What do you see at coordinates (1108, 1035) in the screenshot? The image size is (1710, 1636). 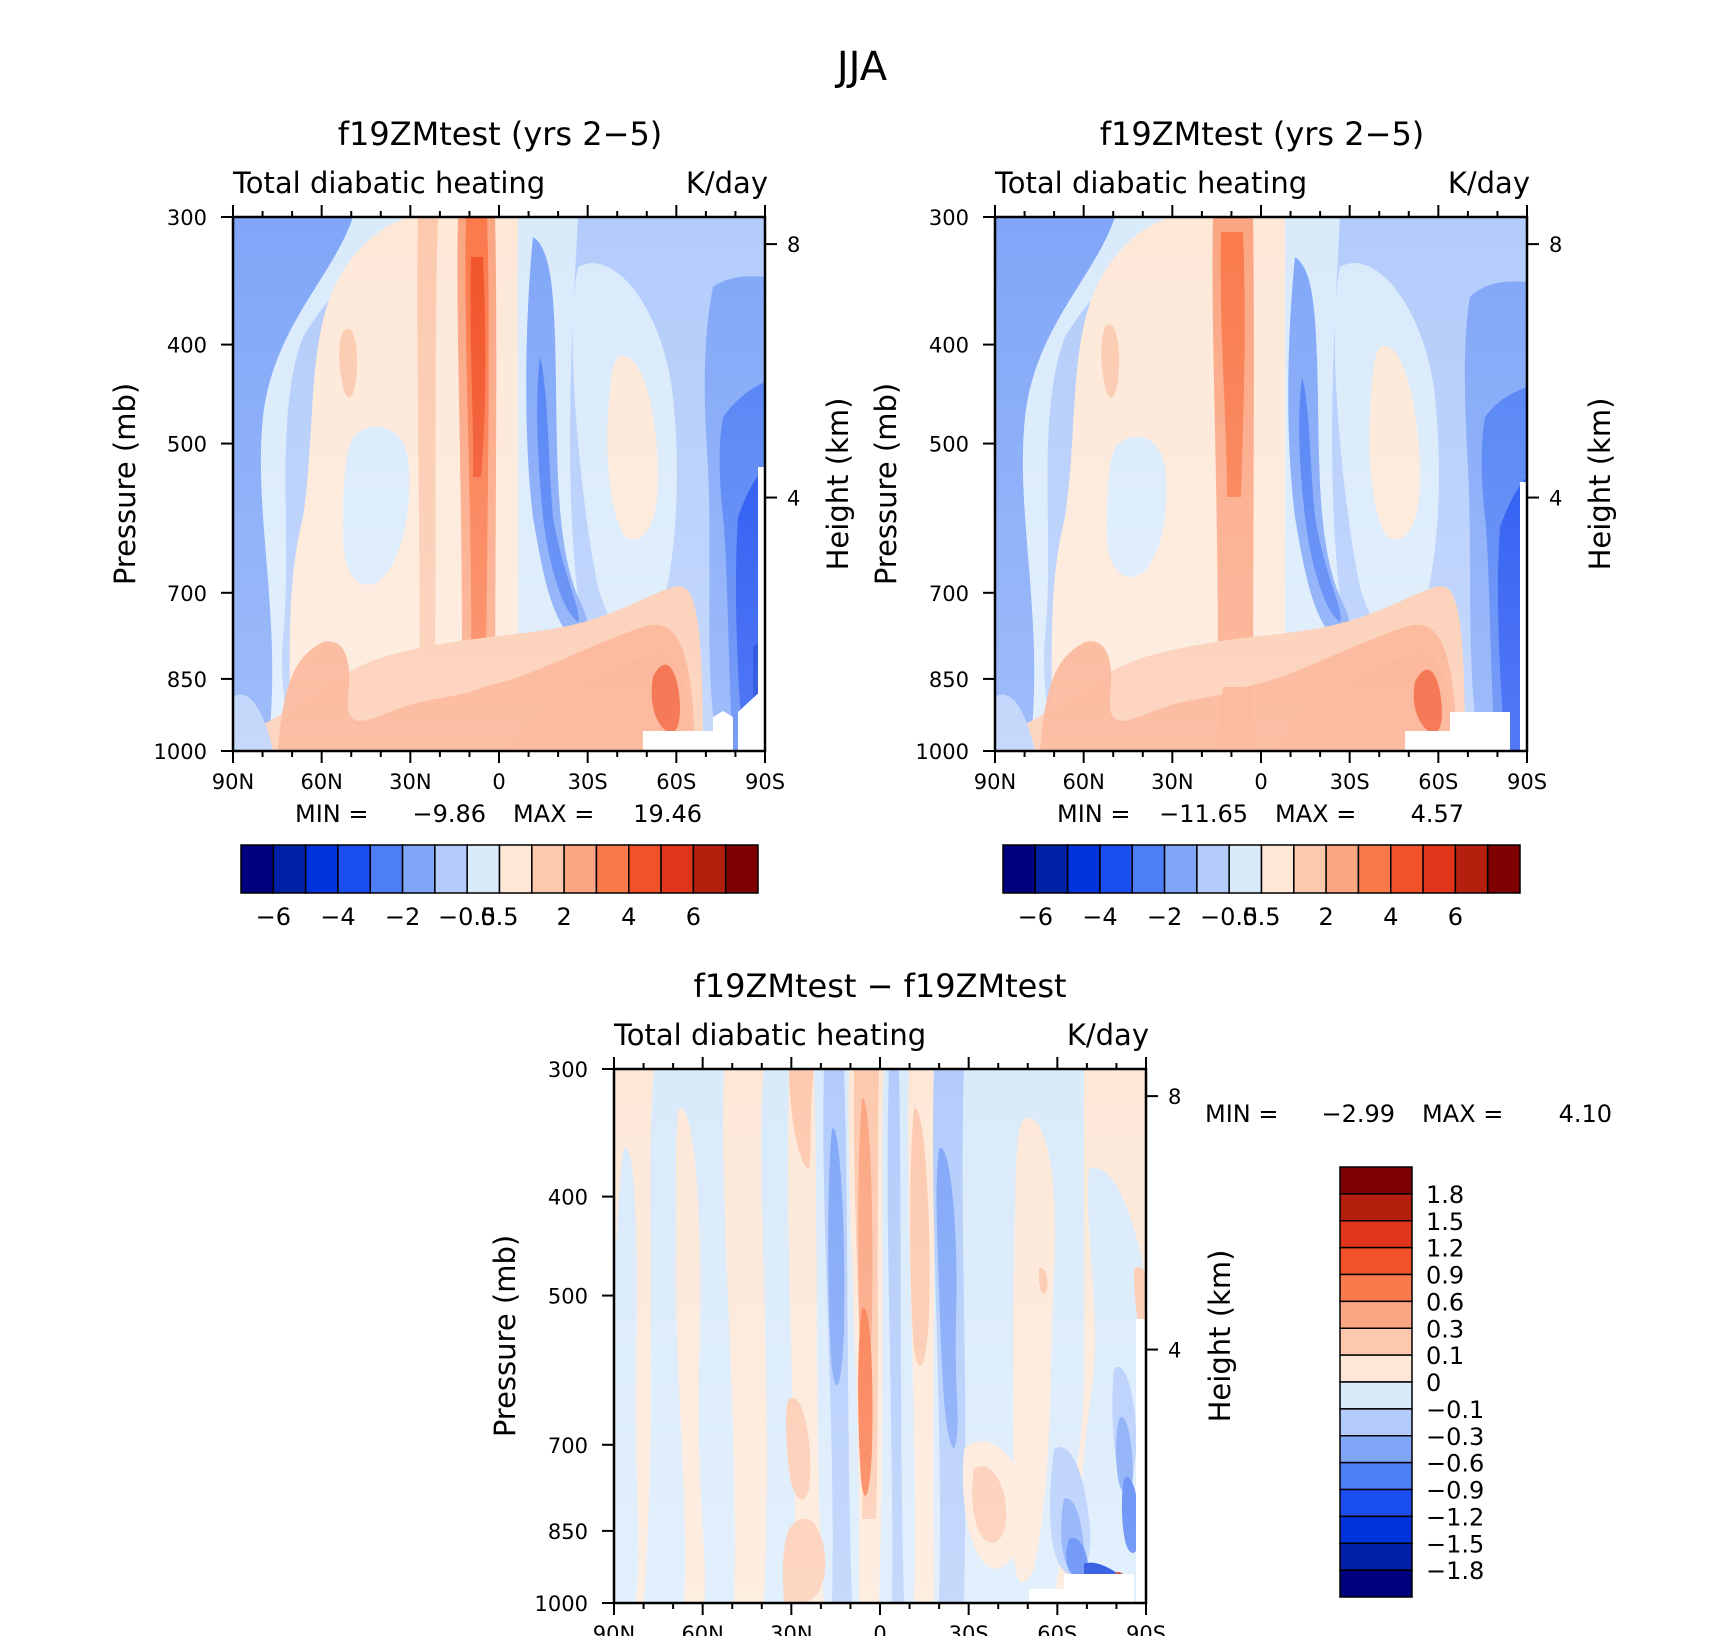 I see `panel-3-subtitle-right: K/day` at bounding box center [1108, 1035].